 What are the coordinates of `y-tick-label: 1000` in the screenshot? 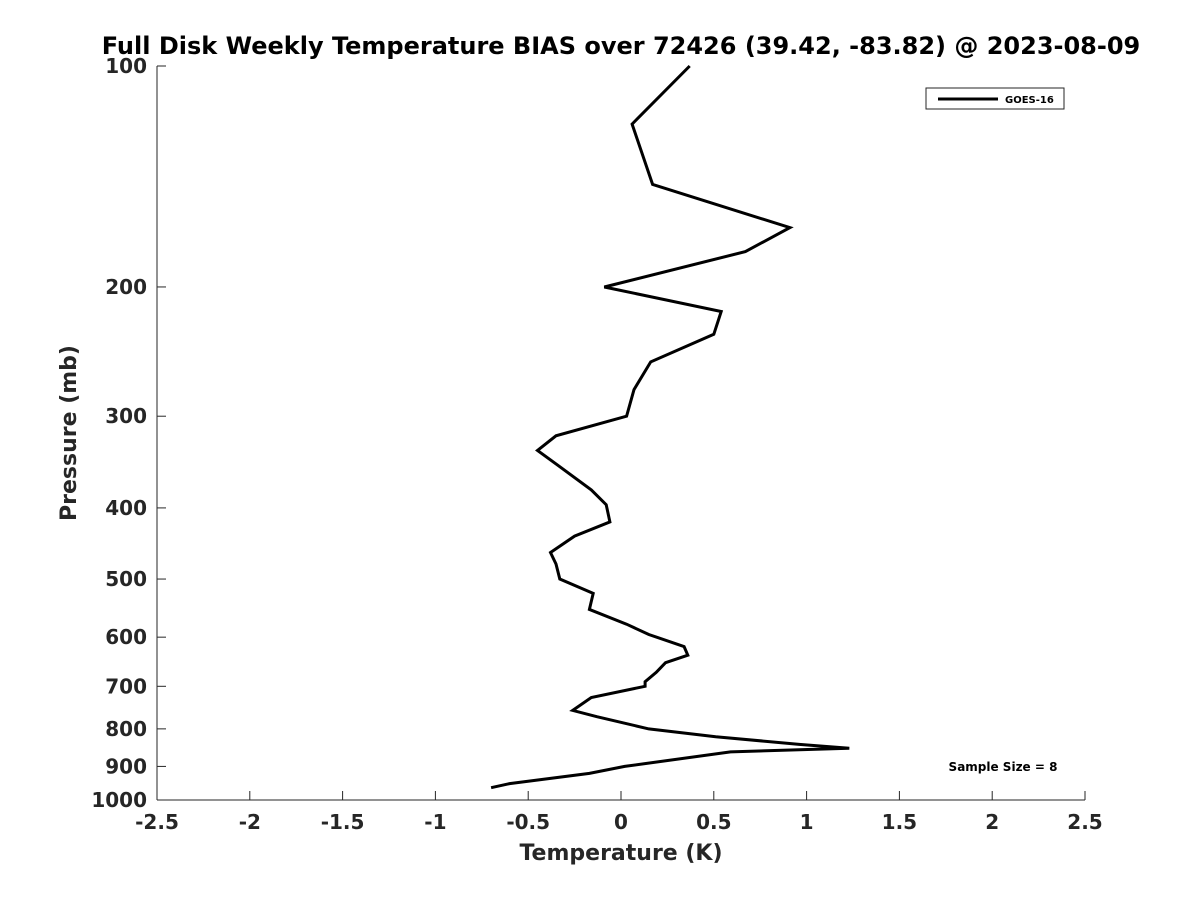 It's located at (119, 800).